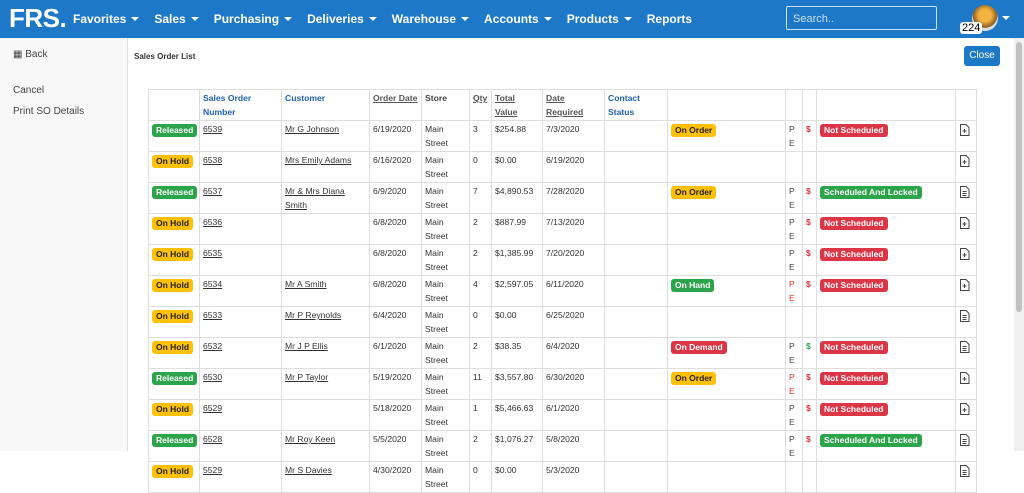 The width and height of the screenshot is (1024, 493). I want to click on date-required: 6/1/2020, so click(563, 408).